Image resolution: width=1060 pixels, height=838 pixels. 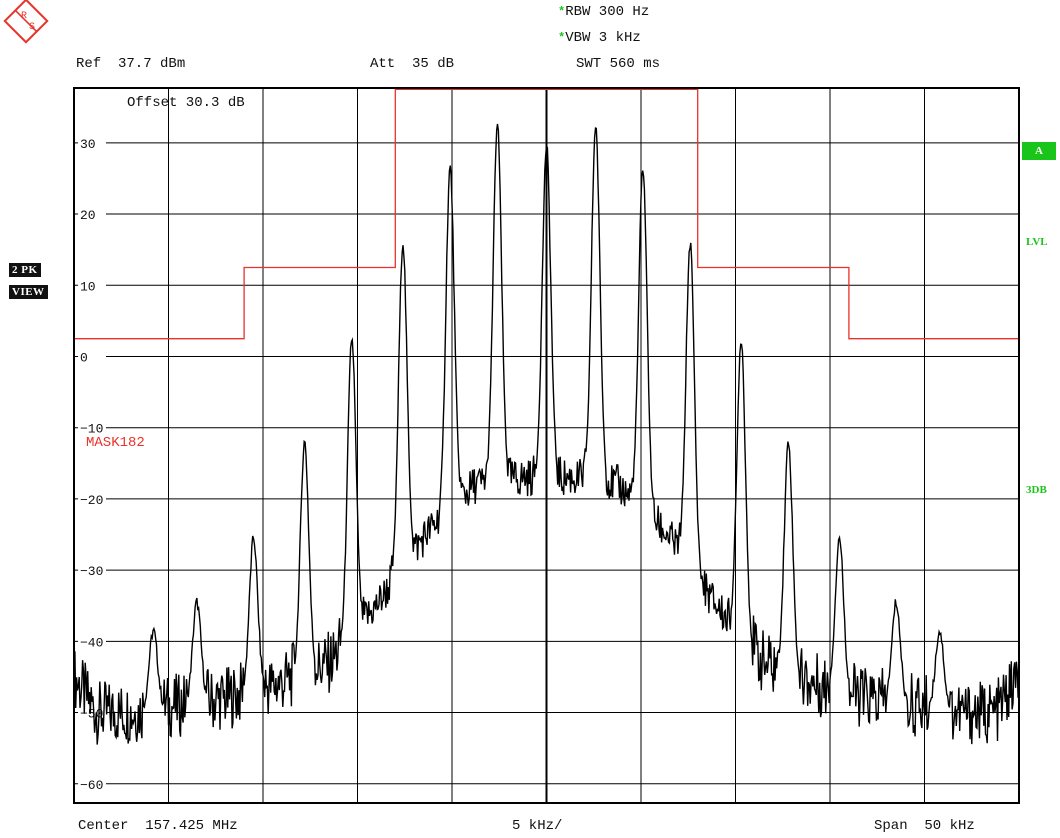 I want to click on svg-text: R, so click(x=24, y=16).